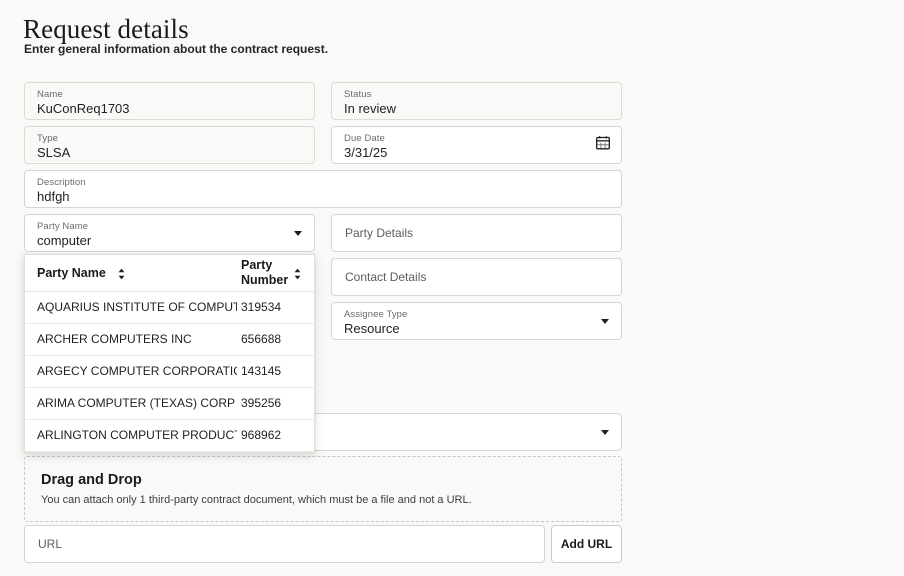 The width and height of the screenshot is (904, 576). I want to click on party-name-cell: ARGECY COMPUTER CORPORATION, so click(137, 371).